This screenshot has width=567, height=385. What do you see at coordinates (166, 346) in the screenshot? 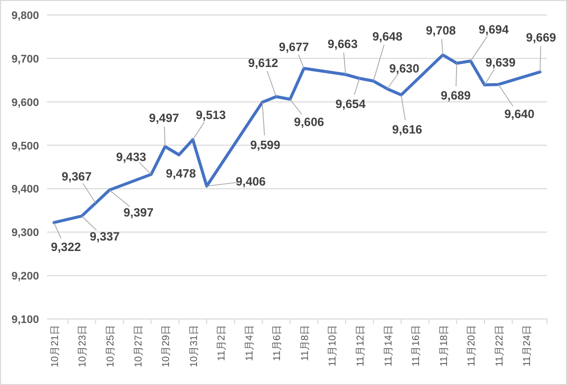
I see `x-tick-label: 10月29日` at bounding box center [166, 346].